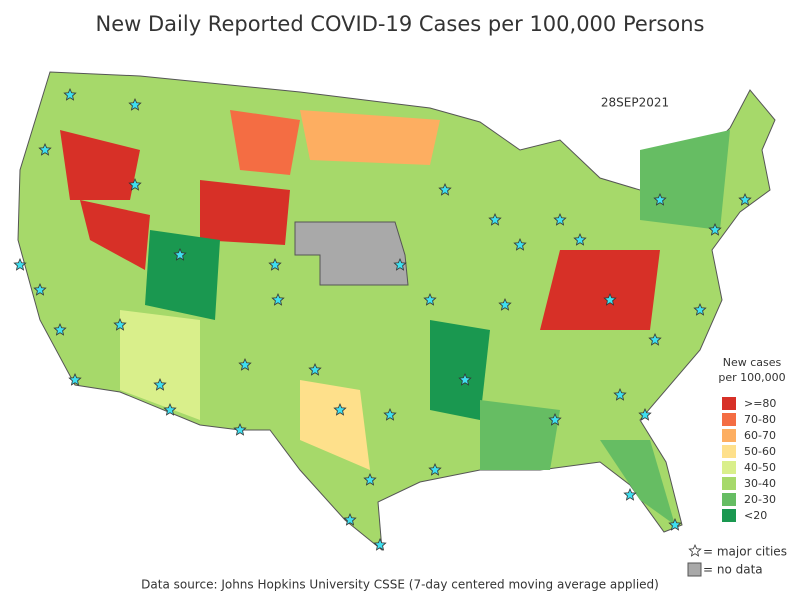  Describe the element at coordinates (745, 552) in the screenshot. I see `cities-label: = major cities` at that location.